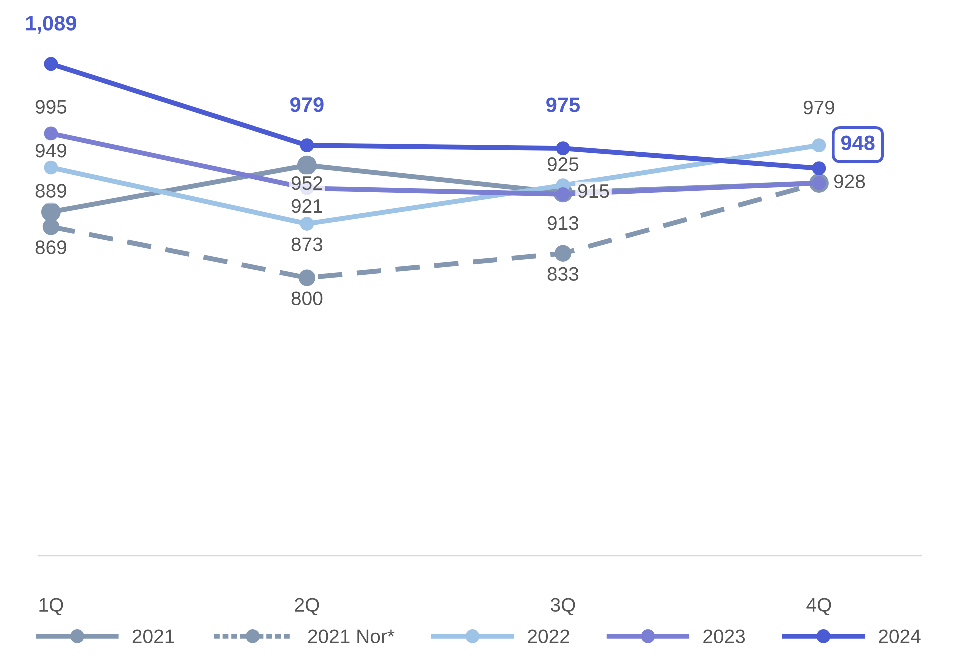 The height and width of the screenshot is (662, 960). I want to click on data-label: 925, so click(563, 165).